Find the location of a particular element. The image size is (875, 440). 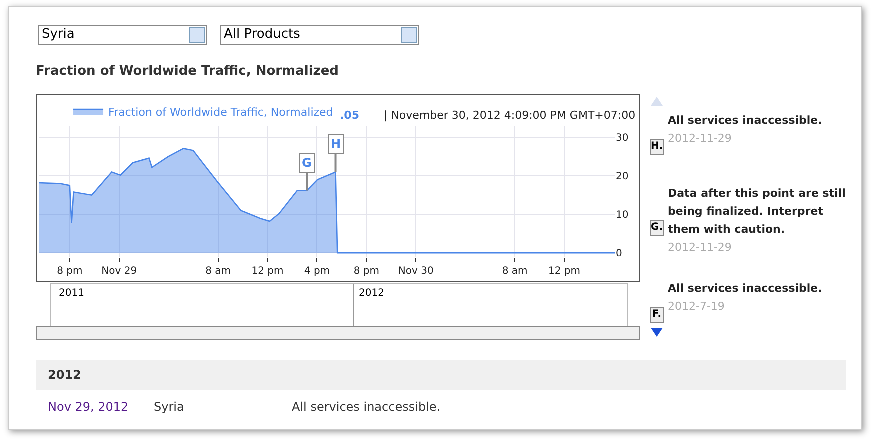

text: All Products is located at coordinates (262, 34).